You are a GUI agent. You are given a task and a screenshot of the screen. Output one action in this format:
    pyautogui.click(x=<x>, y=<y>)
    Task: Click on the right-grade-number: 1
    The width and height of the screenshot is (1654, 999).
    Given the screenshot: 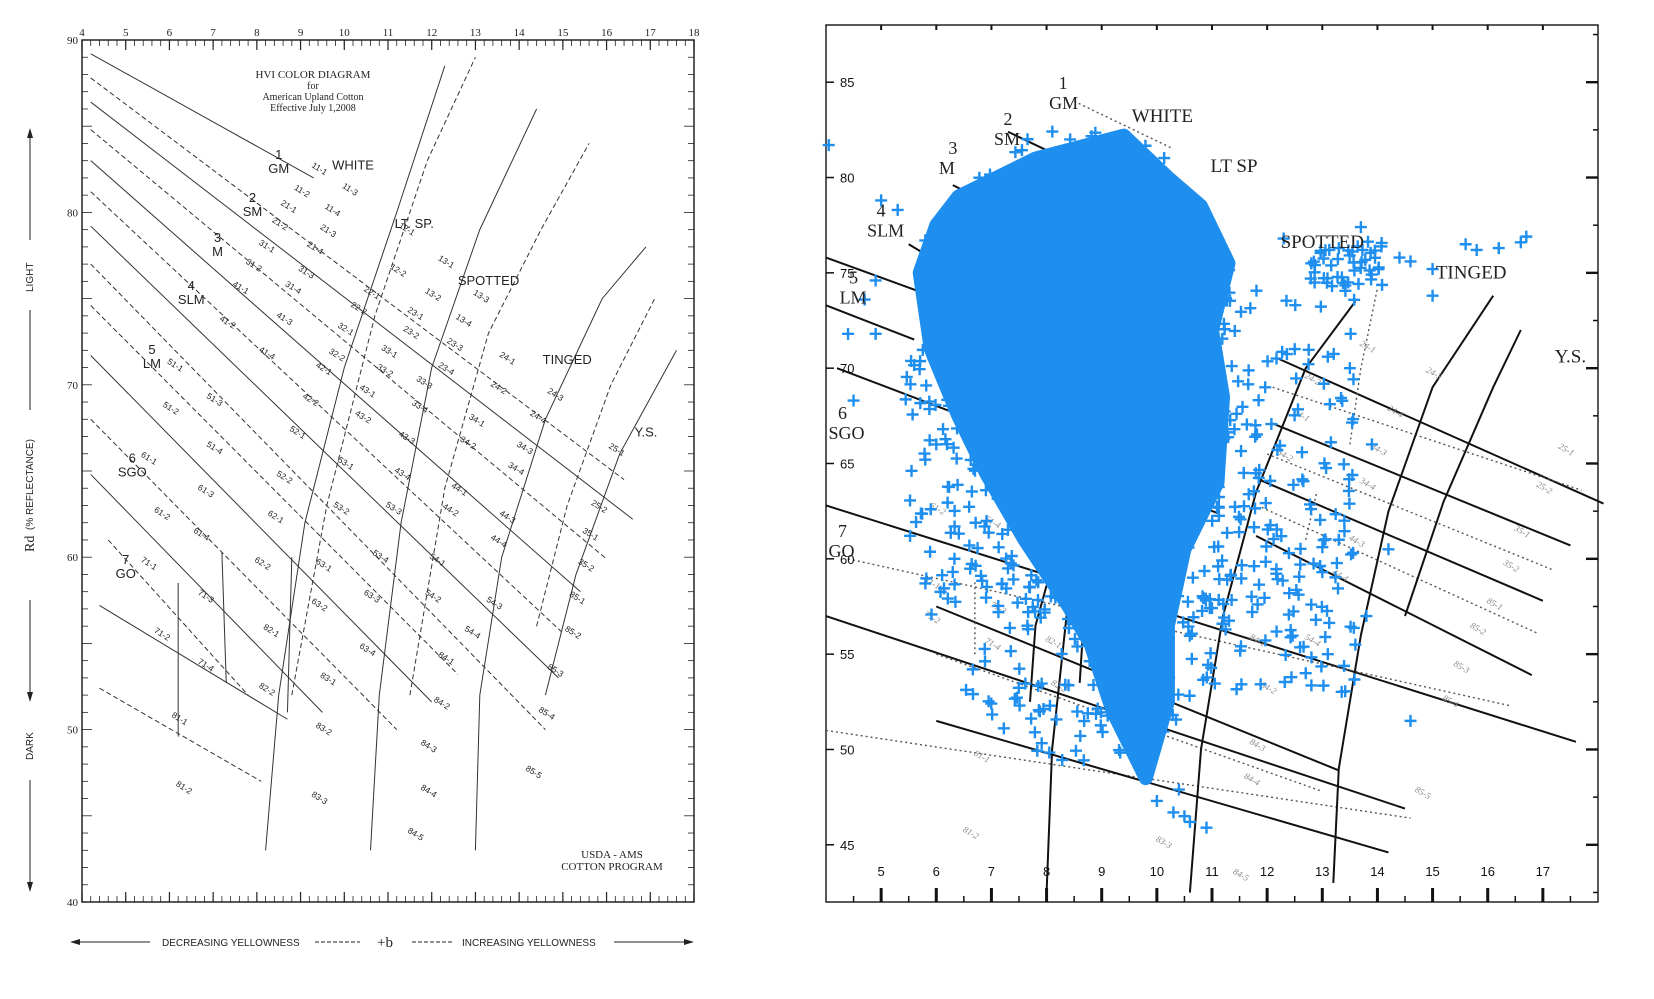 What is the action you would take?
    pyautogui.click(x=1063, y=83)
    